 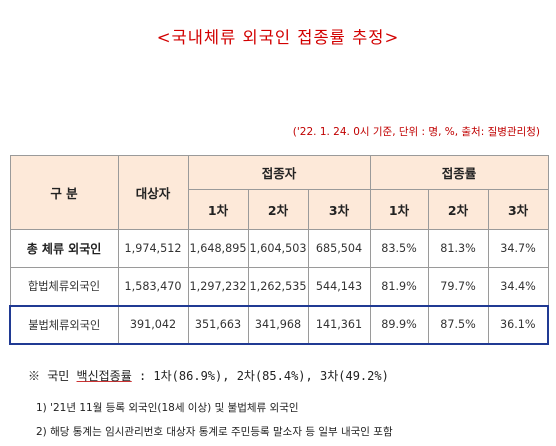 What do you see at coordinates (218, 324) in the screenshot?
I see `vaccinated-dose1: 351,663` at bounding box center [218, 324].